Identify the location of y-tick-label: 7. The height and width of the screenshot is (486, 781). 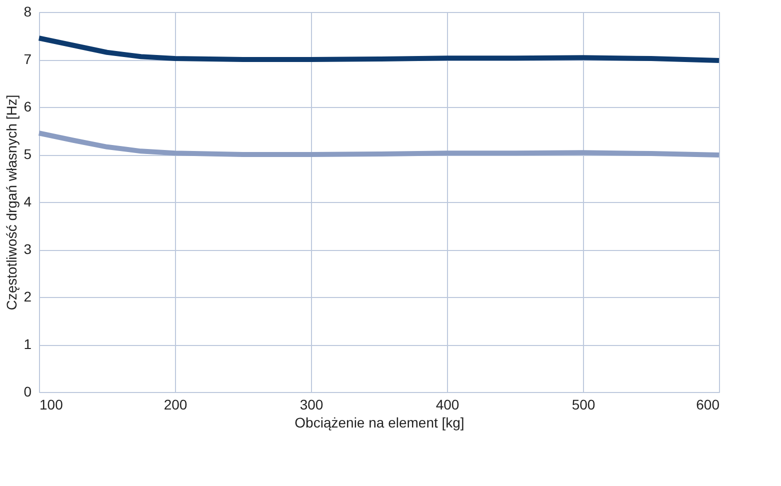
(28, 59).